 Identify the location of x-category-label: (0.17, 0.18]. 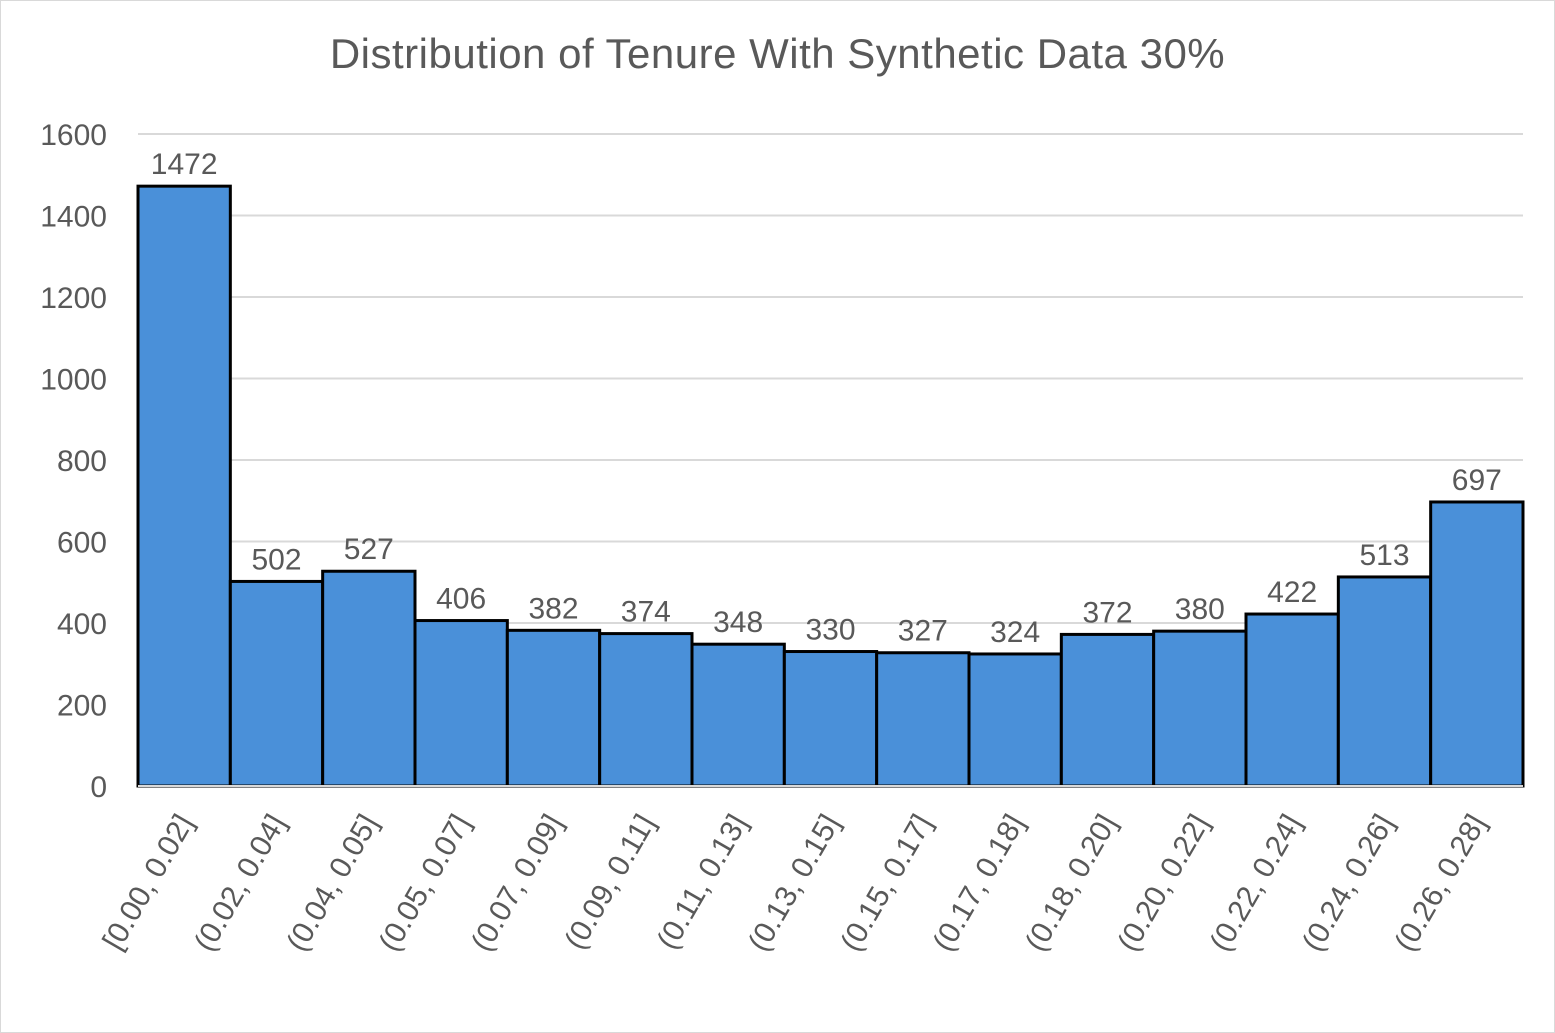
(979, 883).